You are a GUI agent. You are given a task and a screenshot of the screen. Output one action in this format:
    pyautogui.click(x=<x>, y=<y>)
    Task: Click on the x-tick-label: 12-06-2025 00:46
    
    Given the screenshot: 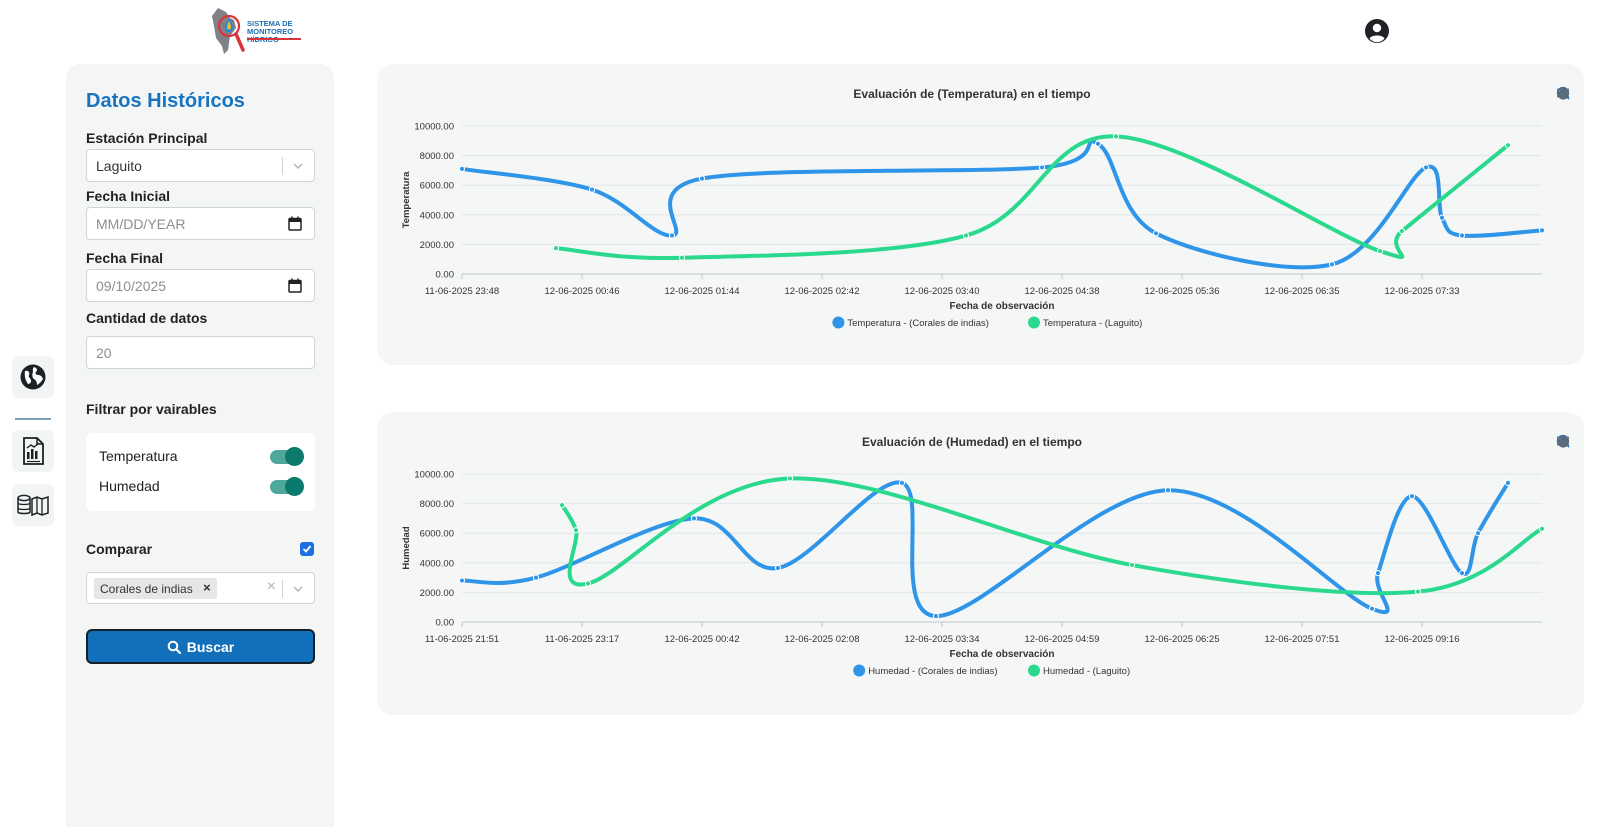 What is the action you would take?
    pyautogui.click(x=581, y=291)
    